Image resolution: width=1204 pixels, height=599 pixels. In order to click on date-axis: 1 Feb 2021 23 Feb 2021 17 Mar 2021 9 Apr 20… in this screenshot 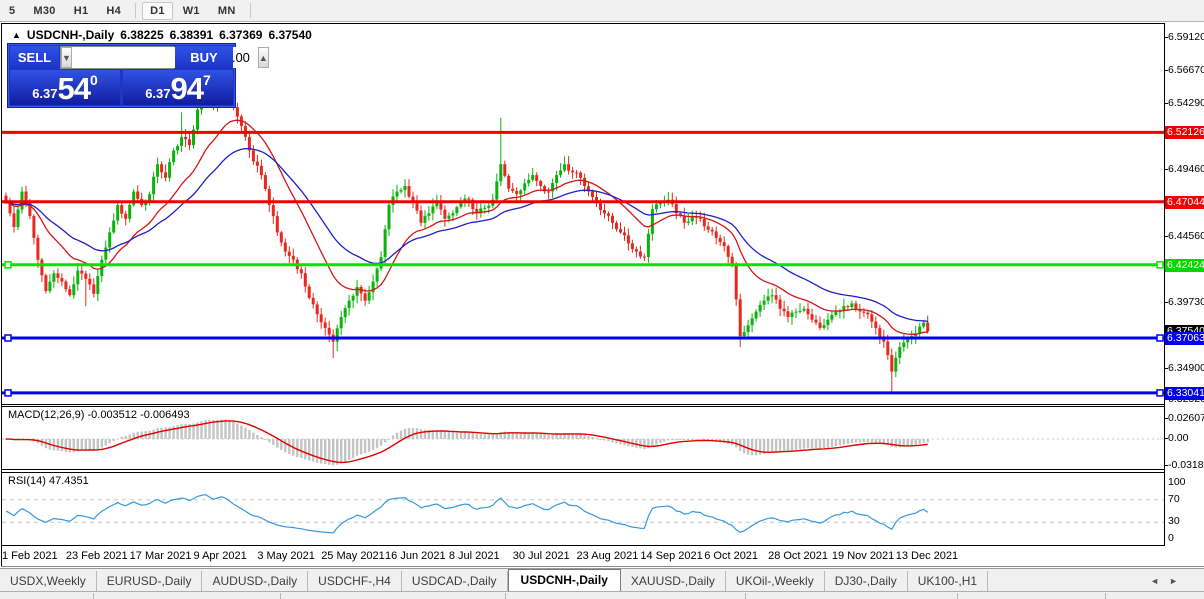, I will do `click(582, 556)`.